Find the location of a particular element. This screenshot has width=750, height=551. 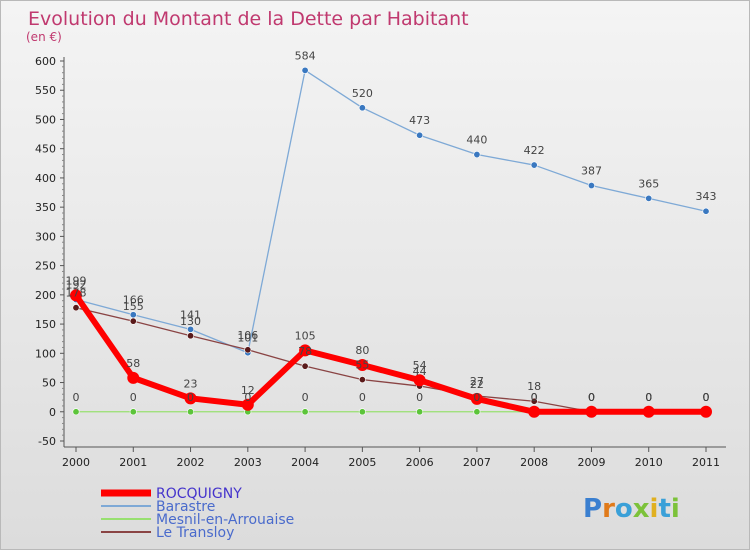

data-label: 106 is located at coordinates (247, 335).